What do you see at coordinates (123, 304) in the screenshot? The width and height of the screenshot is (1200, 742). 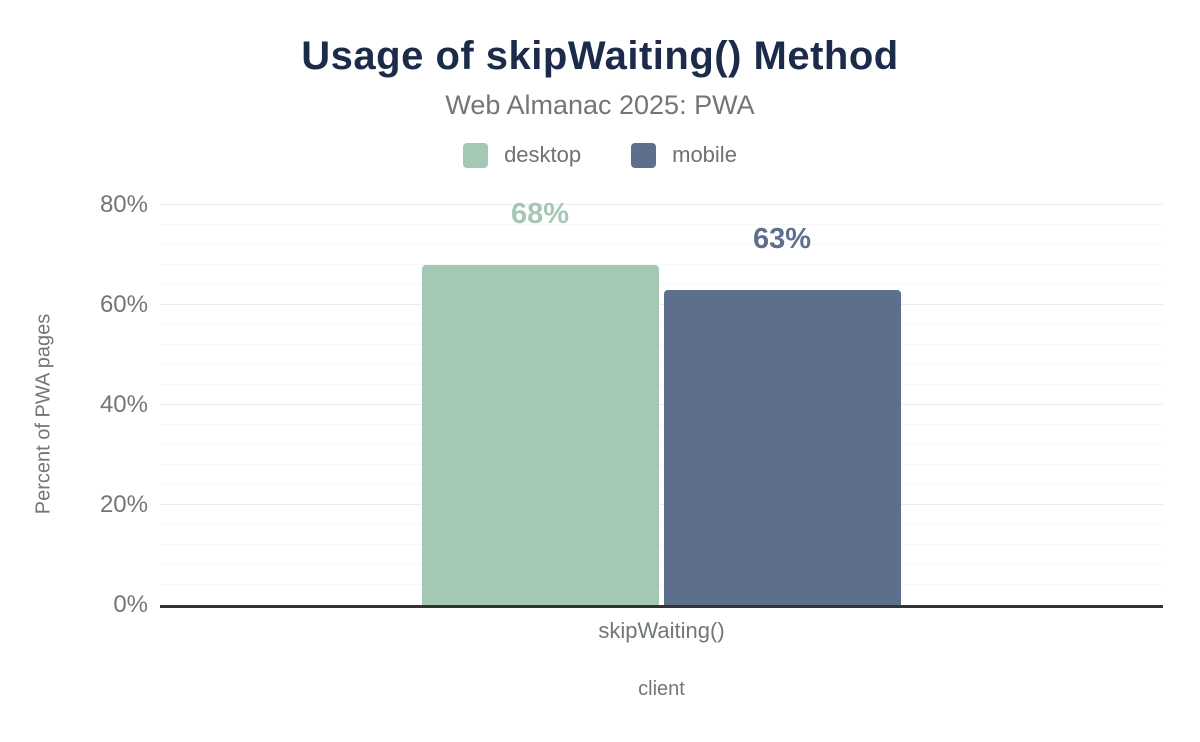 I see `y-tick-label: 60%` at bounding box center [123, 304].